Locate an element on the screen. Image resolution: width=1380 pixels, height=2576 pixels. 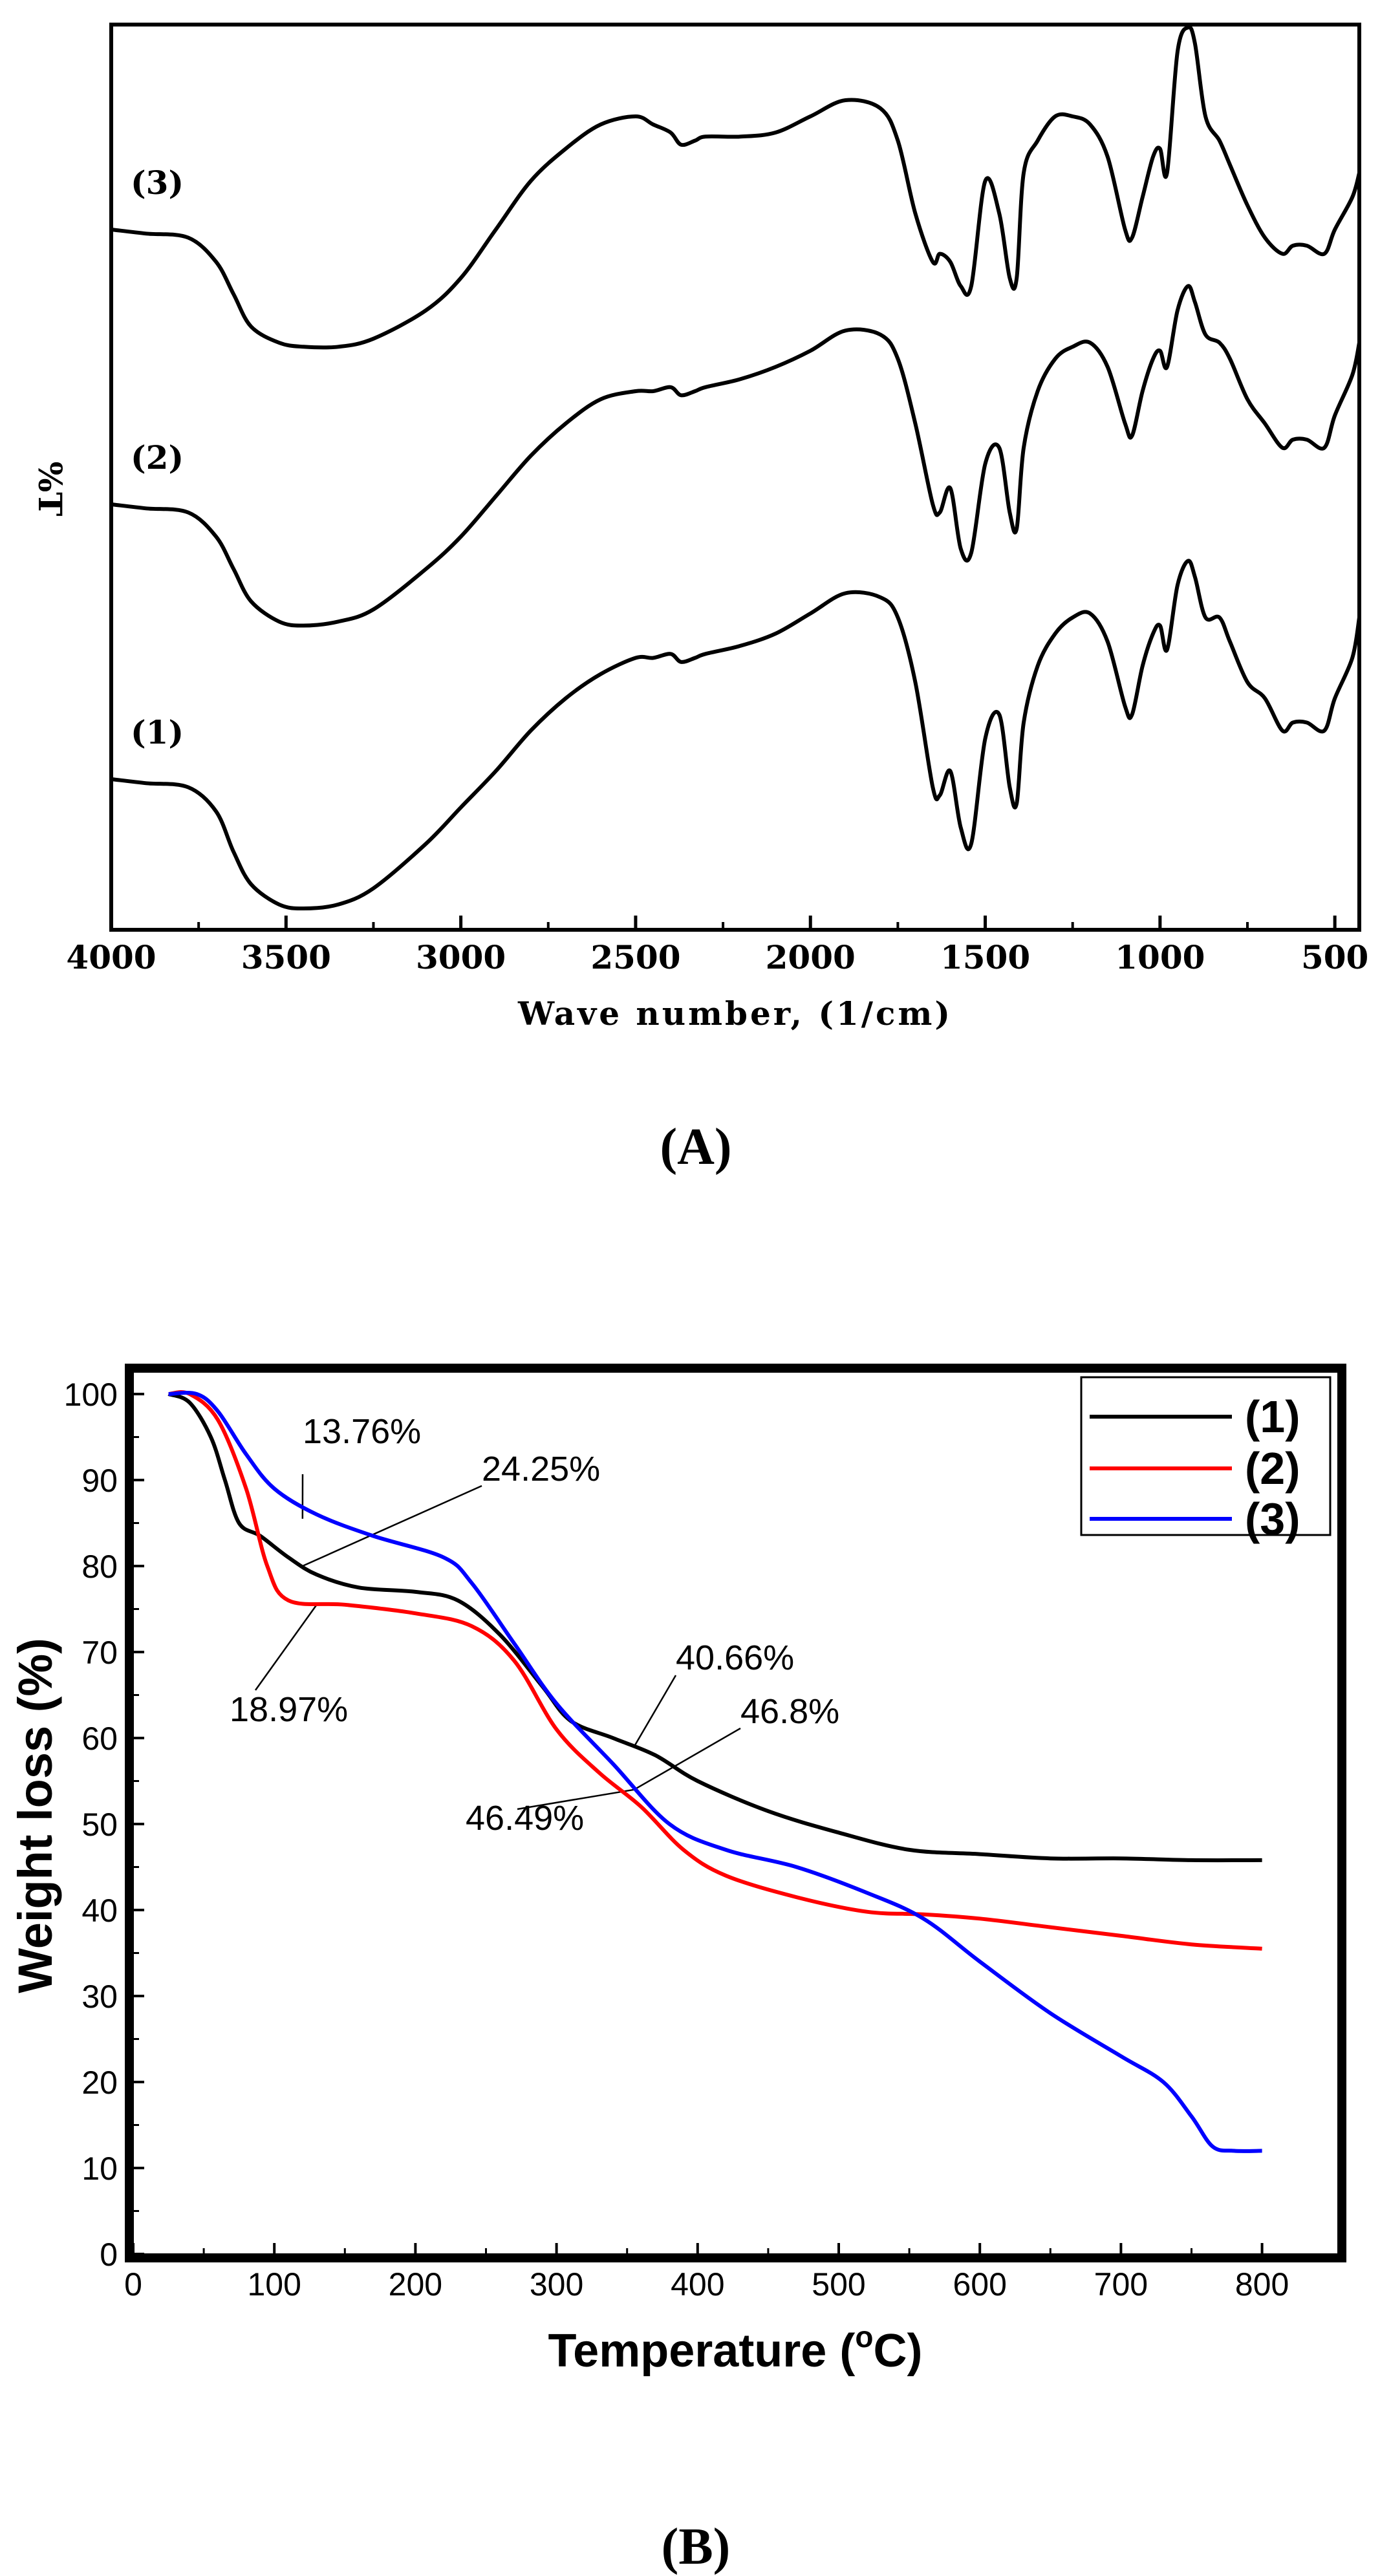
ftir-series-labels: (1) (2) (3) is located at coordinates (157, 457).